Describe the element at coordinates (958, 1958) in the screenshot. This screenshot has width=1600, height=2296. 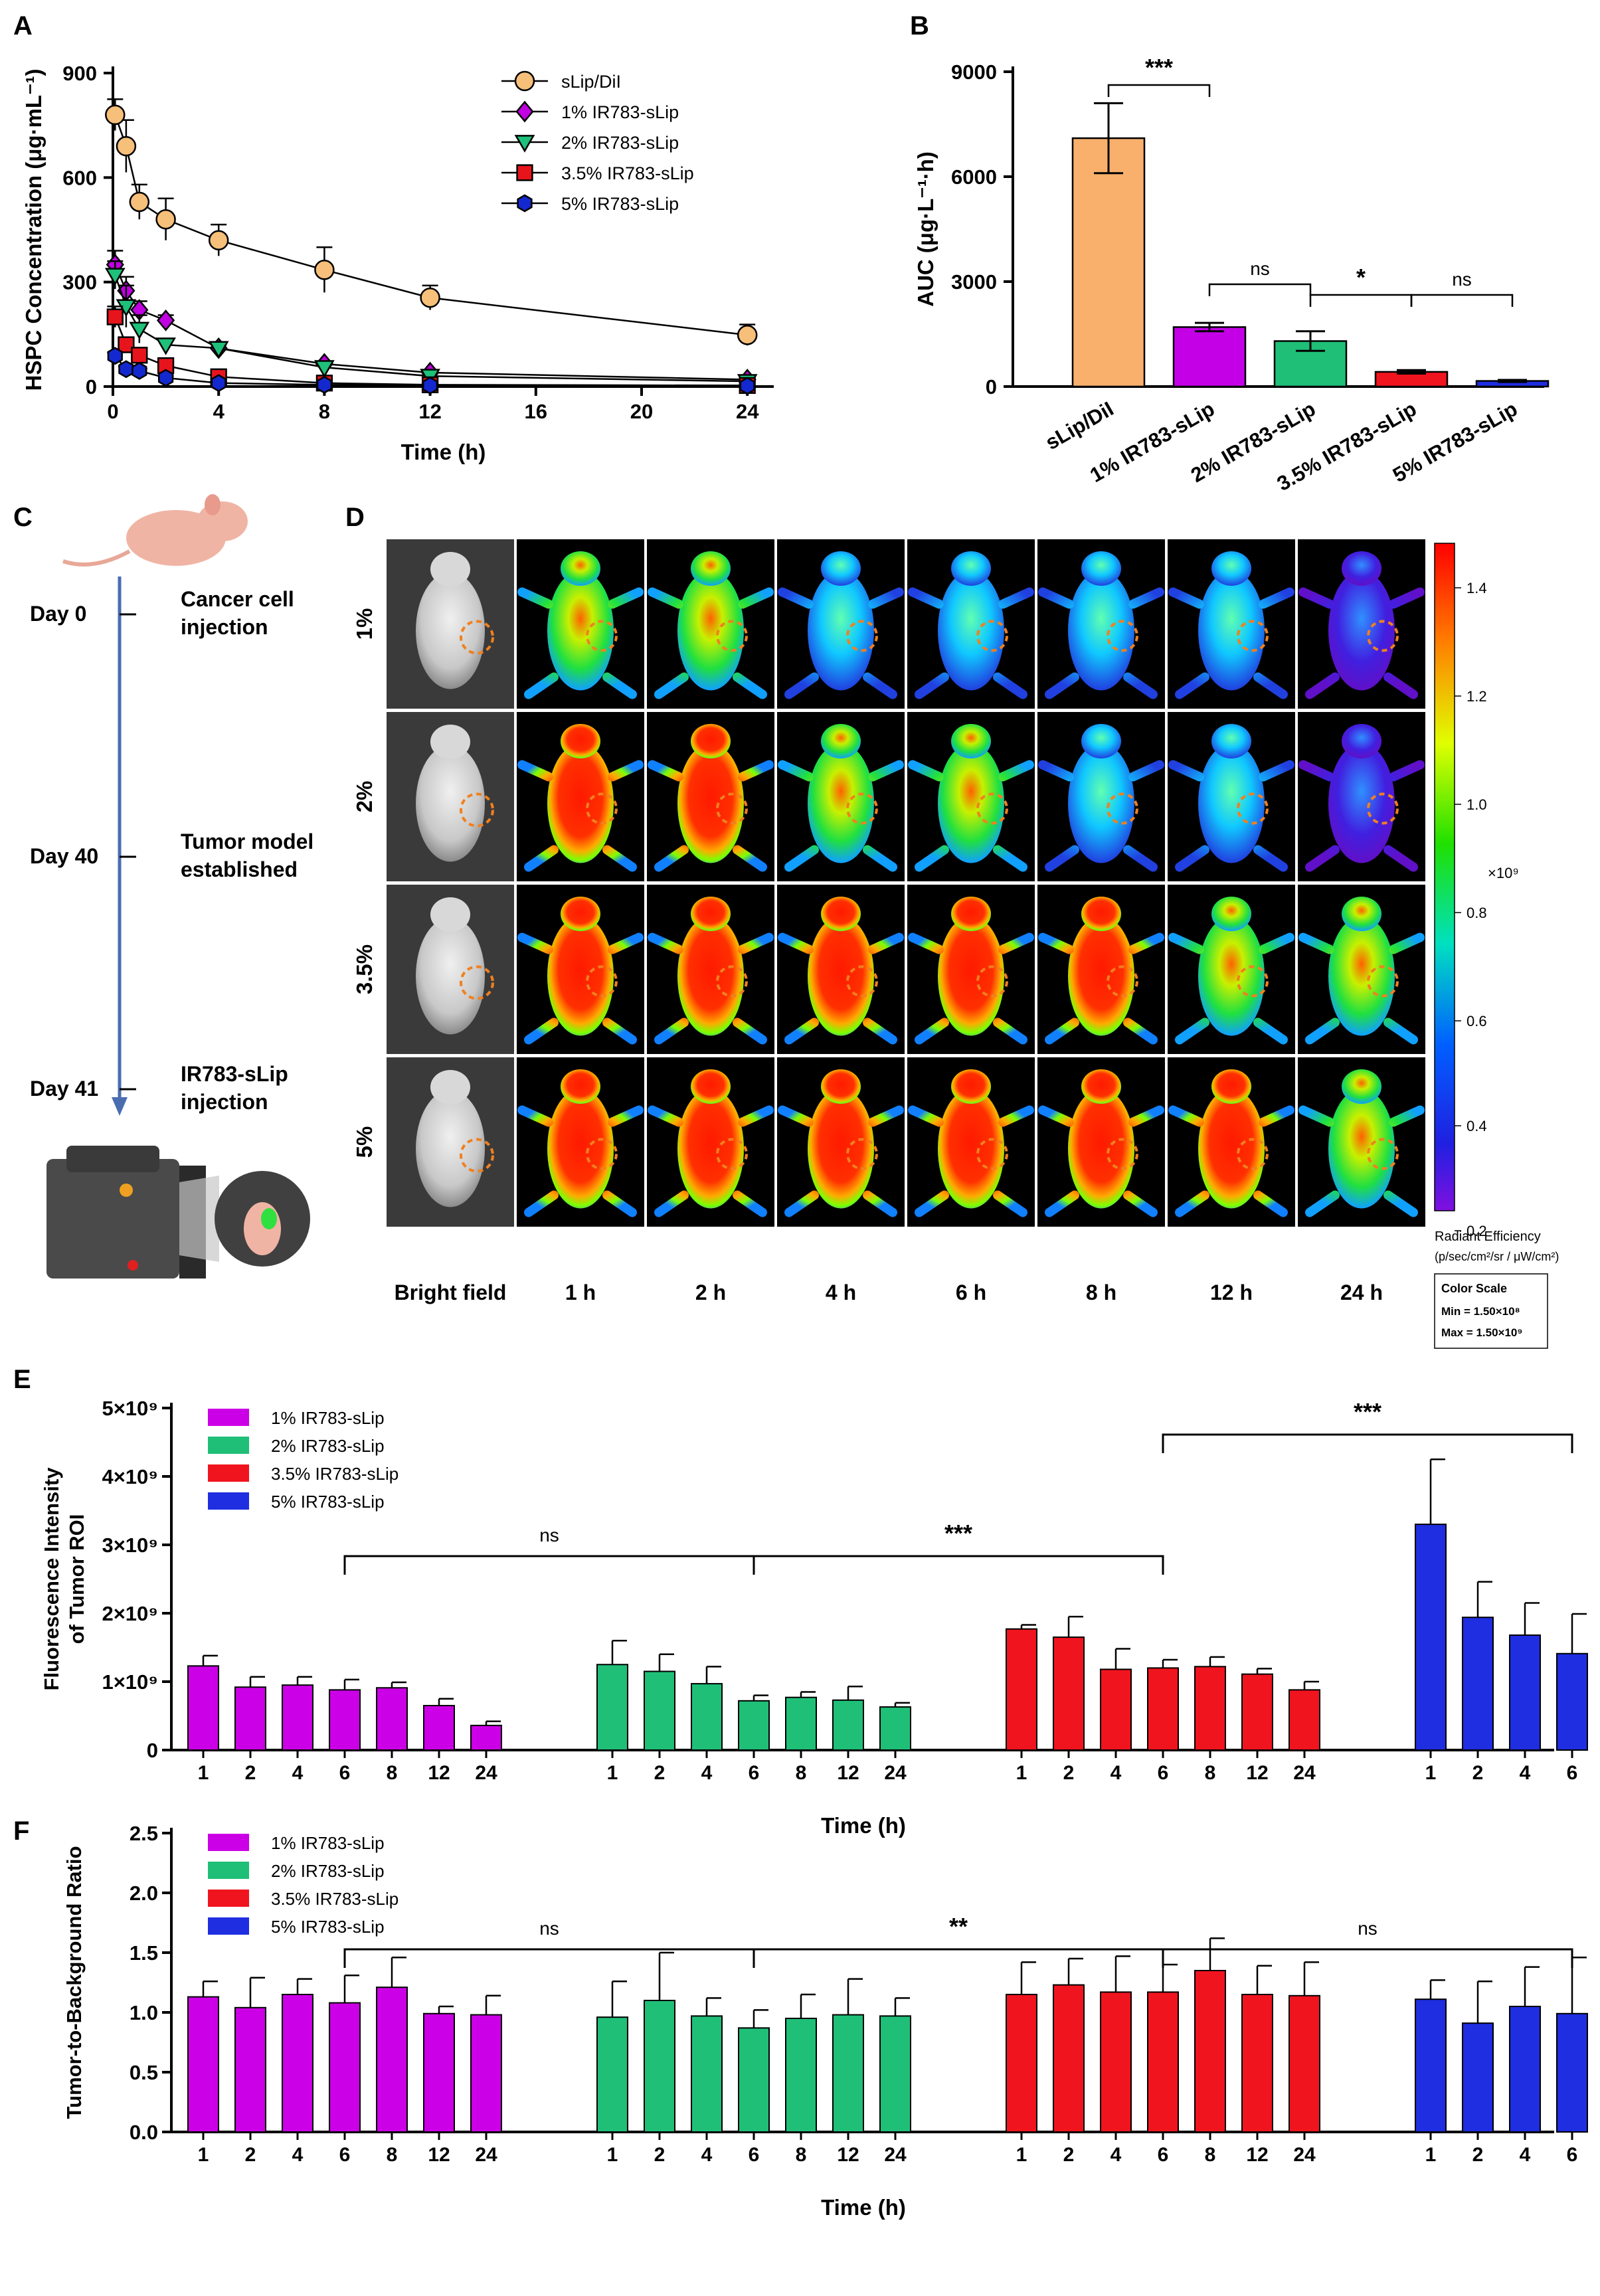
I see `significance-bracket` at that location.